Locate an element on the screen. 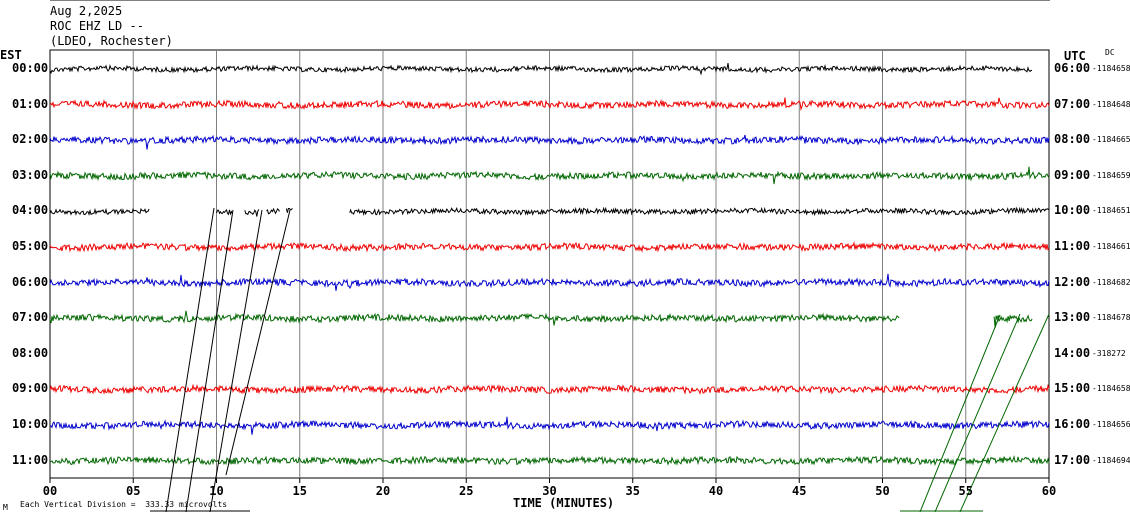 The height and width of the screenshot is (519, 1130). utc-hour-label: 14:00 is located at coordinates (1072, 352).